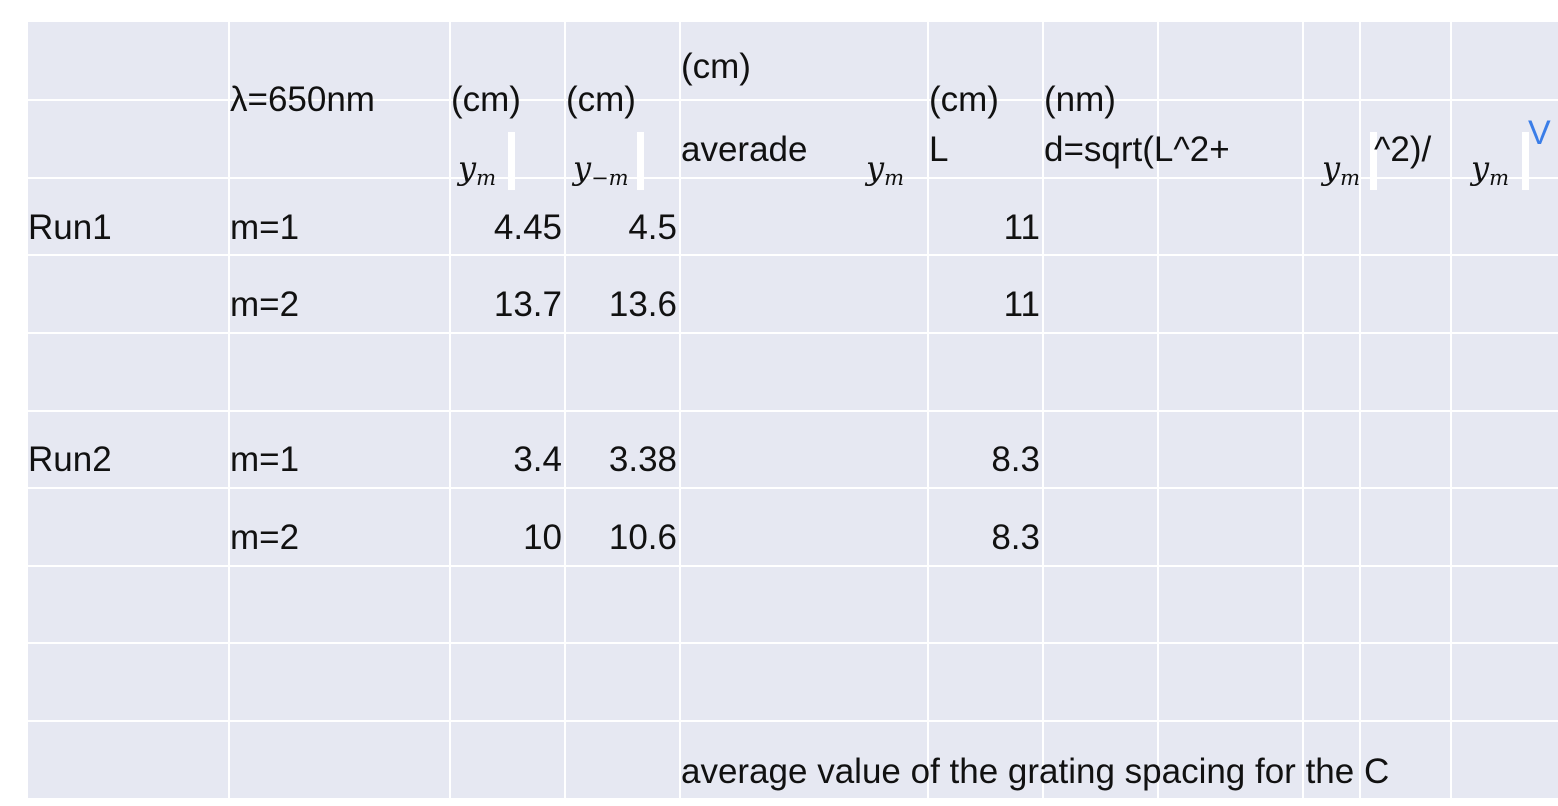  Describe the element at coordinates (601, 99) in the screenshot. I see `y-minus-m-unit-label: (cm)` at that location.